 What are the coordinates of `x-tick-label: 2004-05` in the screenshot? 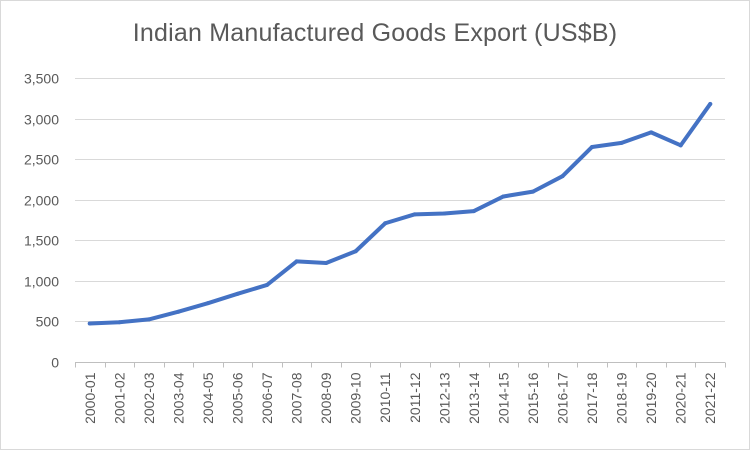 It's located at (208, 398).